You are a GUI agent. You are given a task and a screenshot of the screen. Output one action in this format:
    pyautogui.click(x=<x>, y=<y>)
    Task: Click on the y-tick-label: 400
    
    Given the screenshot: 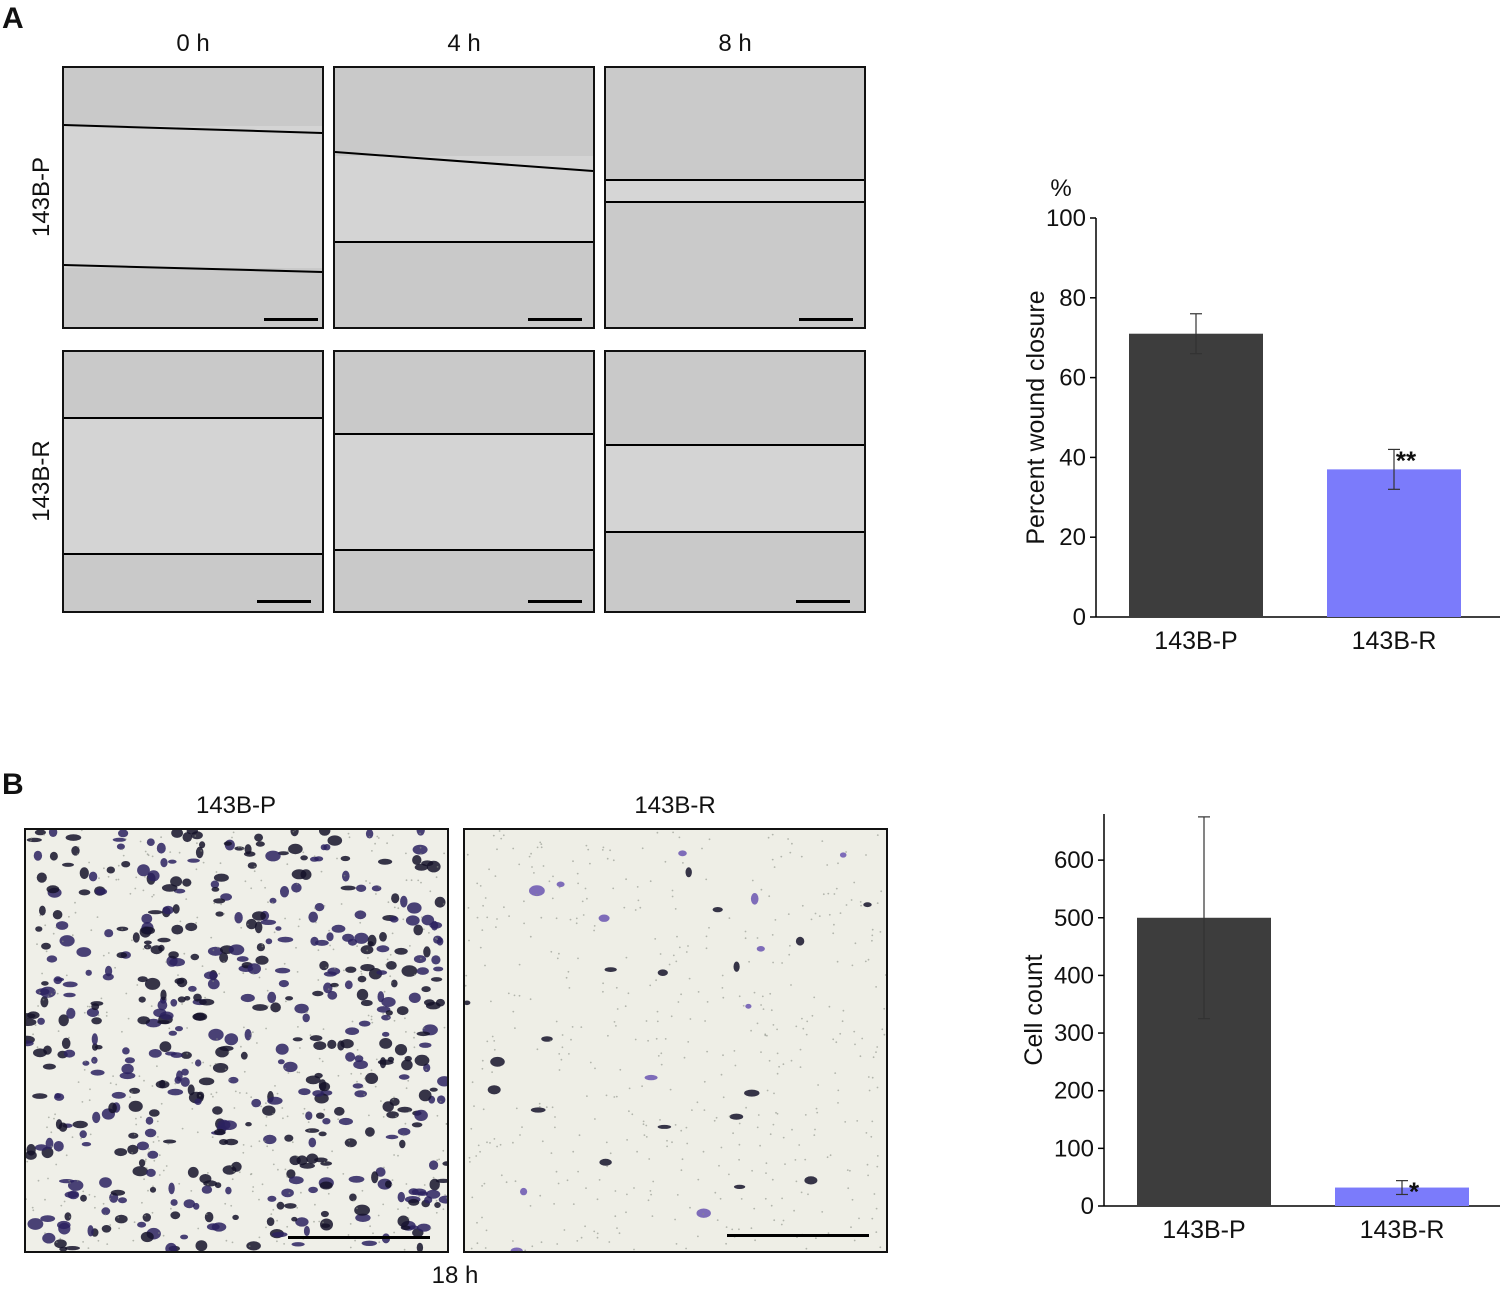 What is the action you would take?
    pyautogui.click(x=1074, y=975)
    